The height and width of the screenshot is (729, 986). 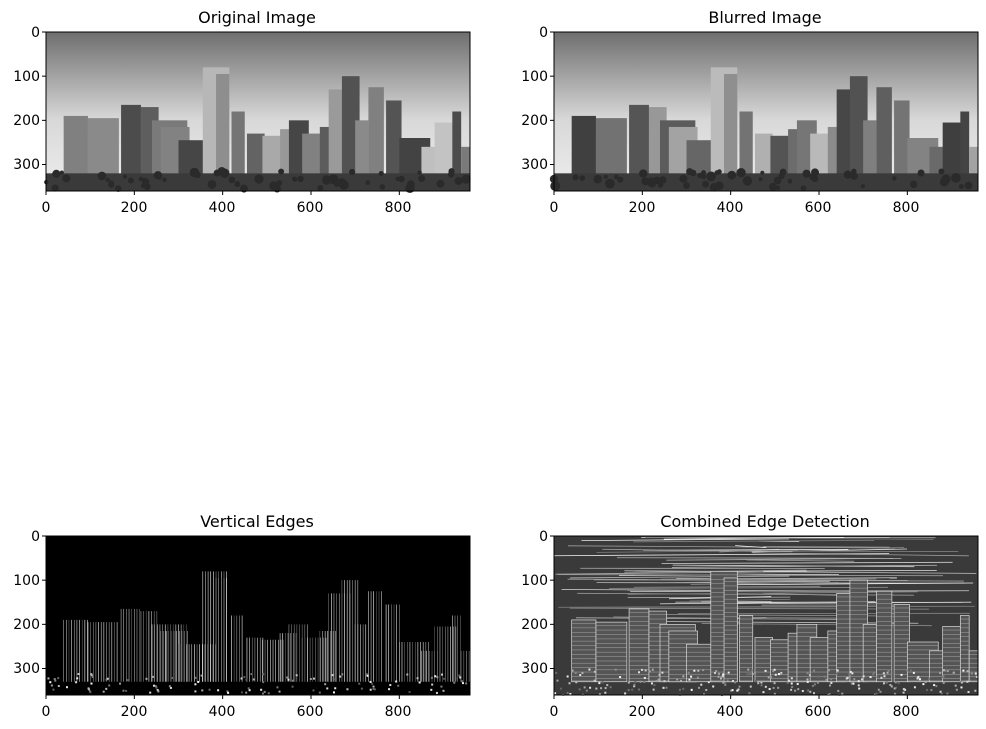 What do you see at coordinates (554, 712) in the screenshot?
I see `x-tick-label: 0` at bounding box center [554, 712].